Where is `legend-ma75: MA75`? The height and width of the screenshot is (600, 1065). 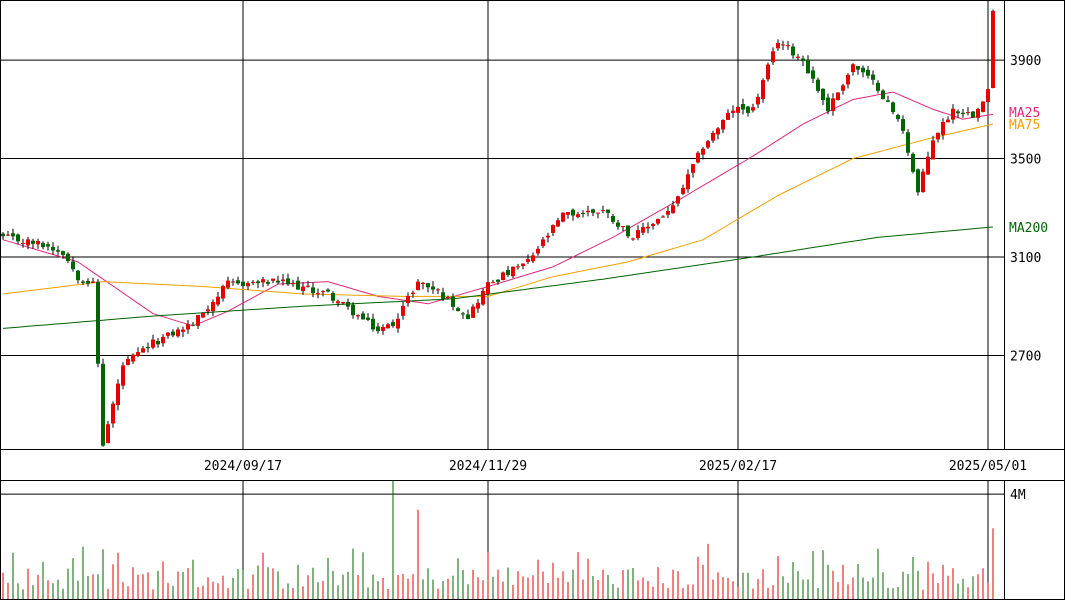 legend-ma75: MA75 is located at coordinates (1024, 125).